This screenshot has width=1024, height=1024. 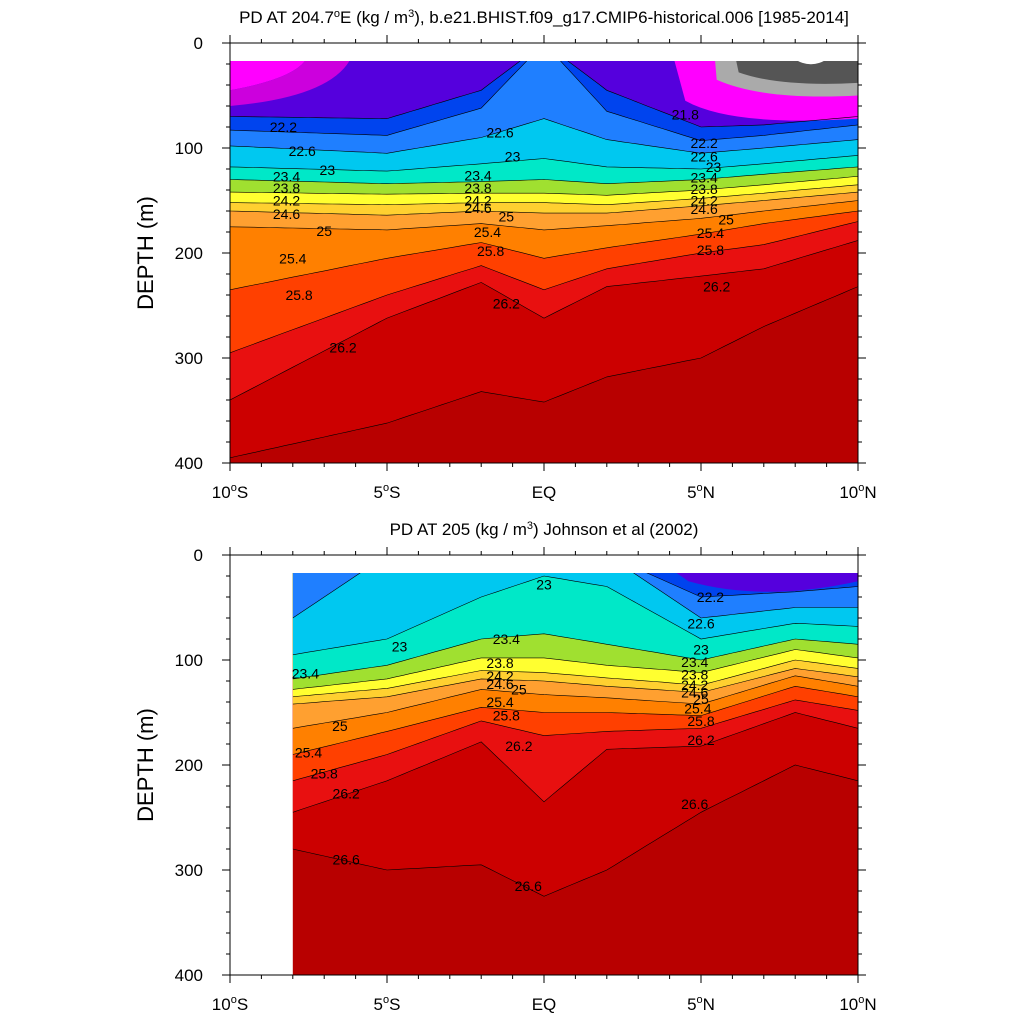 I want to click on fill-light-north, so click(x=767, y=582).